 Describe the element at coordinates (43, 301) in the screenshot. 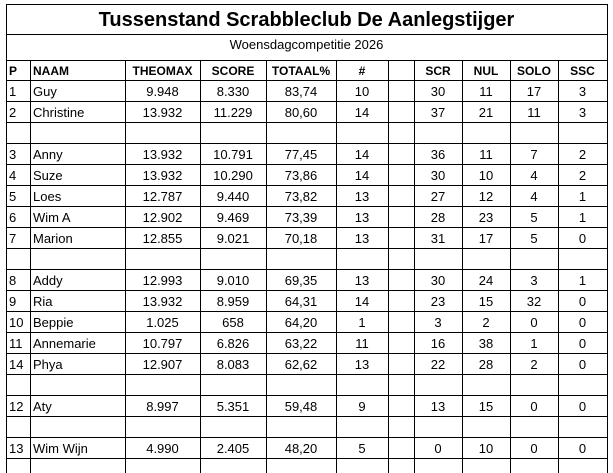

I see `table-cell-naam: Ria` at that location.